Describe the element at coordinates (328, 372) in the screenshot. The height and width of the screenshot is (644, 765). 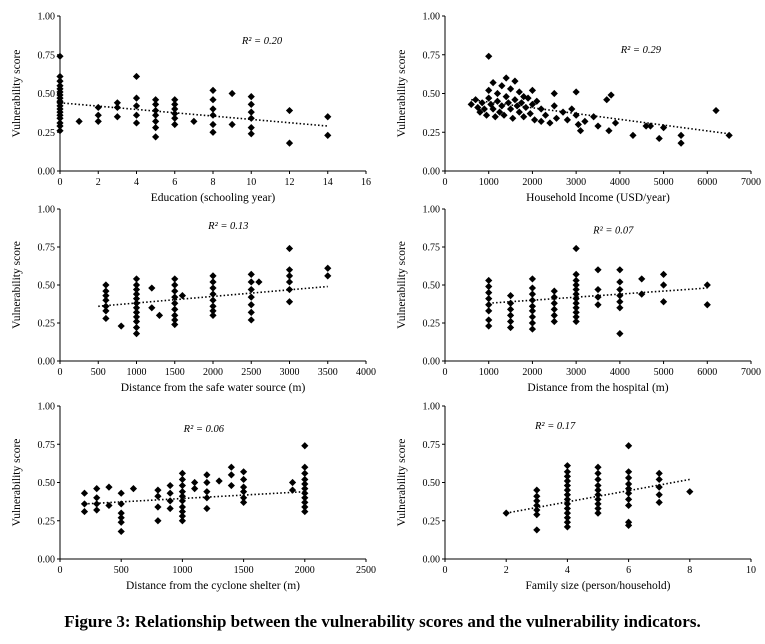
I see `x-tick-label: 3500` at that location.